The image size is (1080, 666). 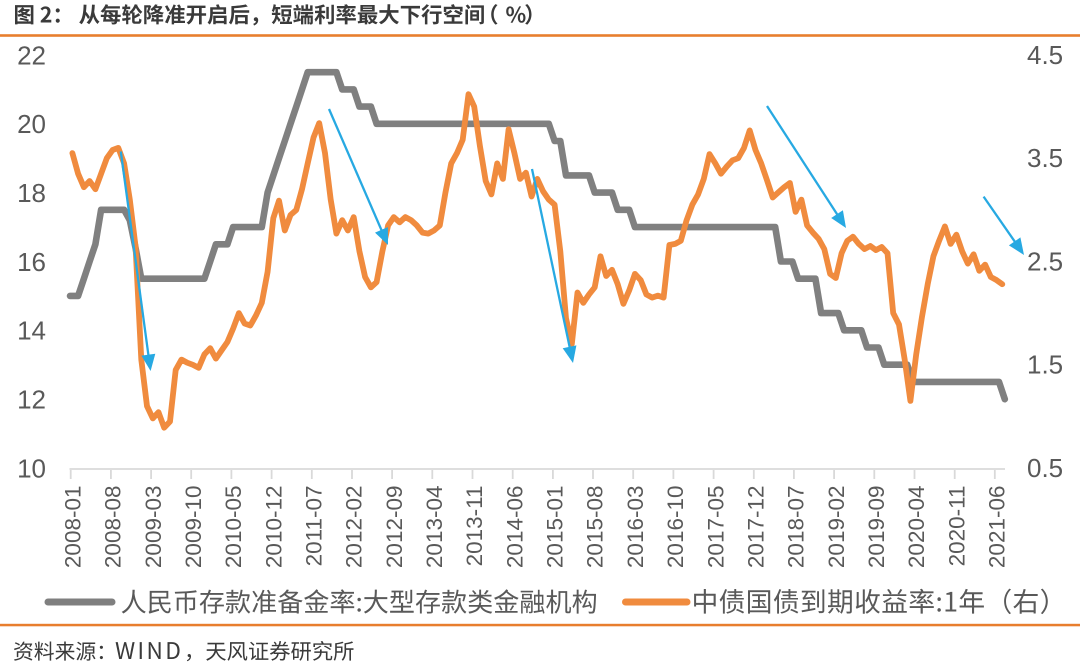 I want to click on svg-text: 2009-10, so click(x=193, y=527).